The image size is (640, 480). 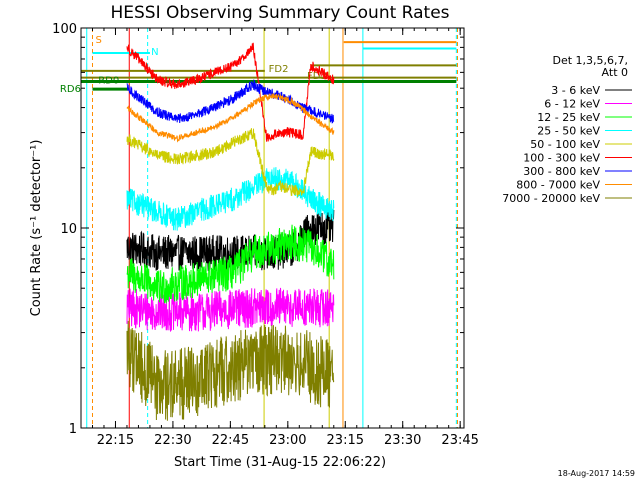 What do you see at coordinates (154, 52) in the screenshot?
I see `annotation-label-n: N` at bounding box center [154, 52].